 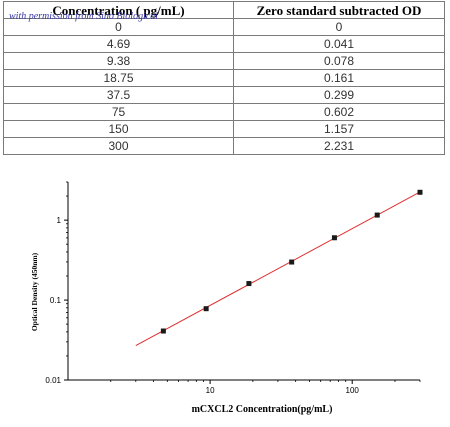 I want to click on x-axis-title: mCXCL2 Concentration(pg/mL), so click(x=262, y=409).